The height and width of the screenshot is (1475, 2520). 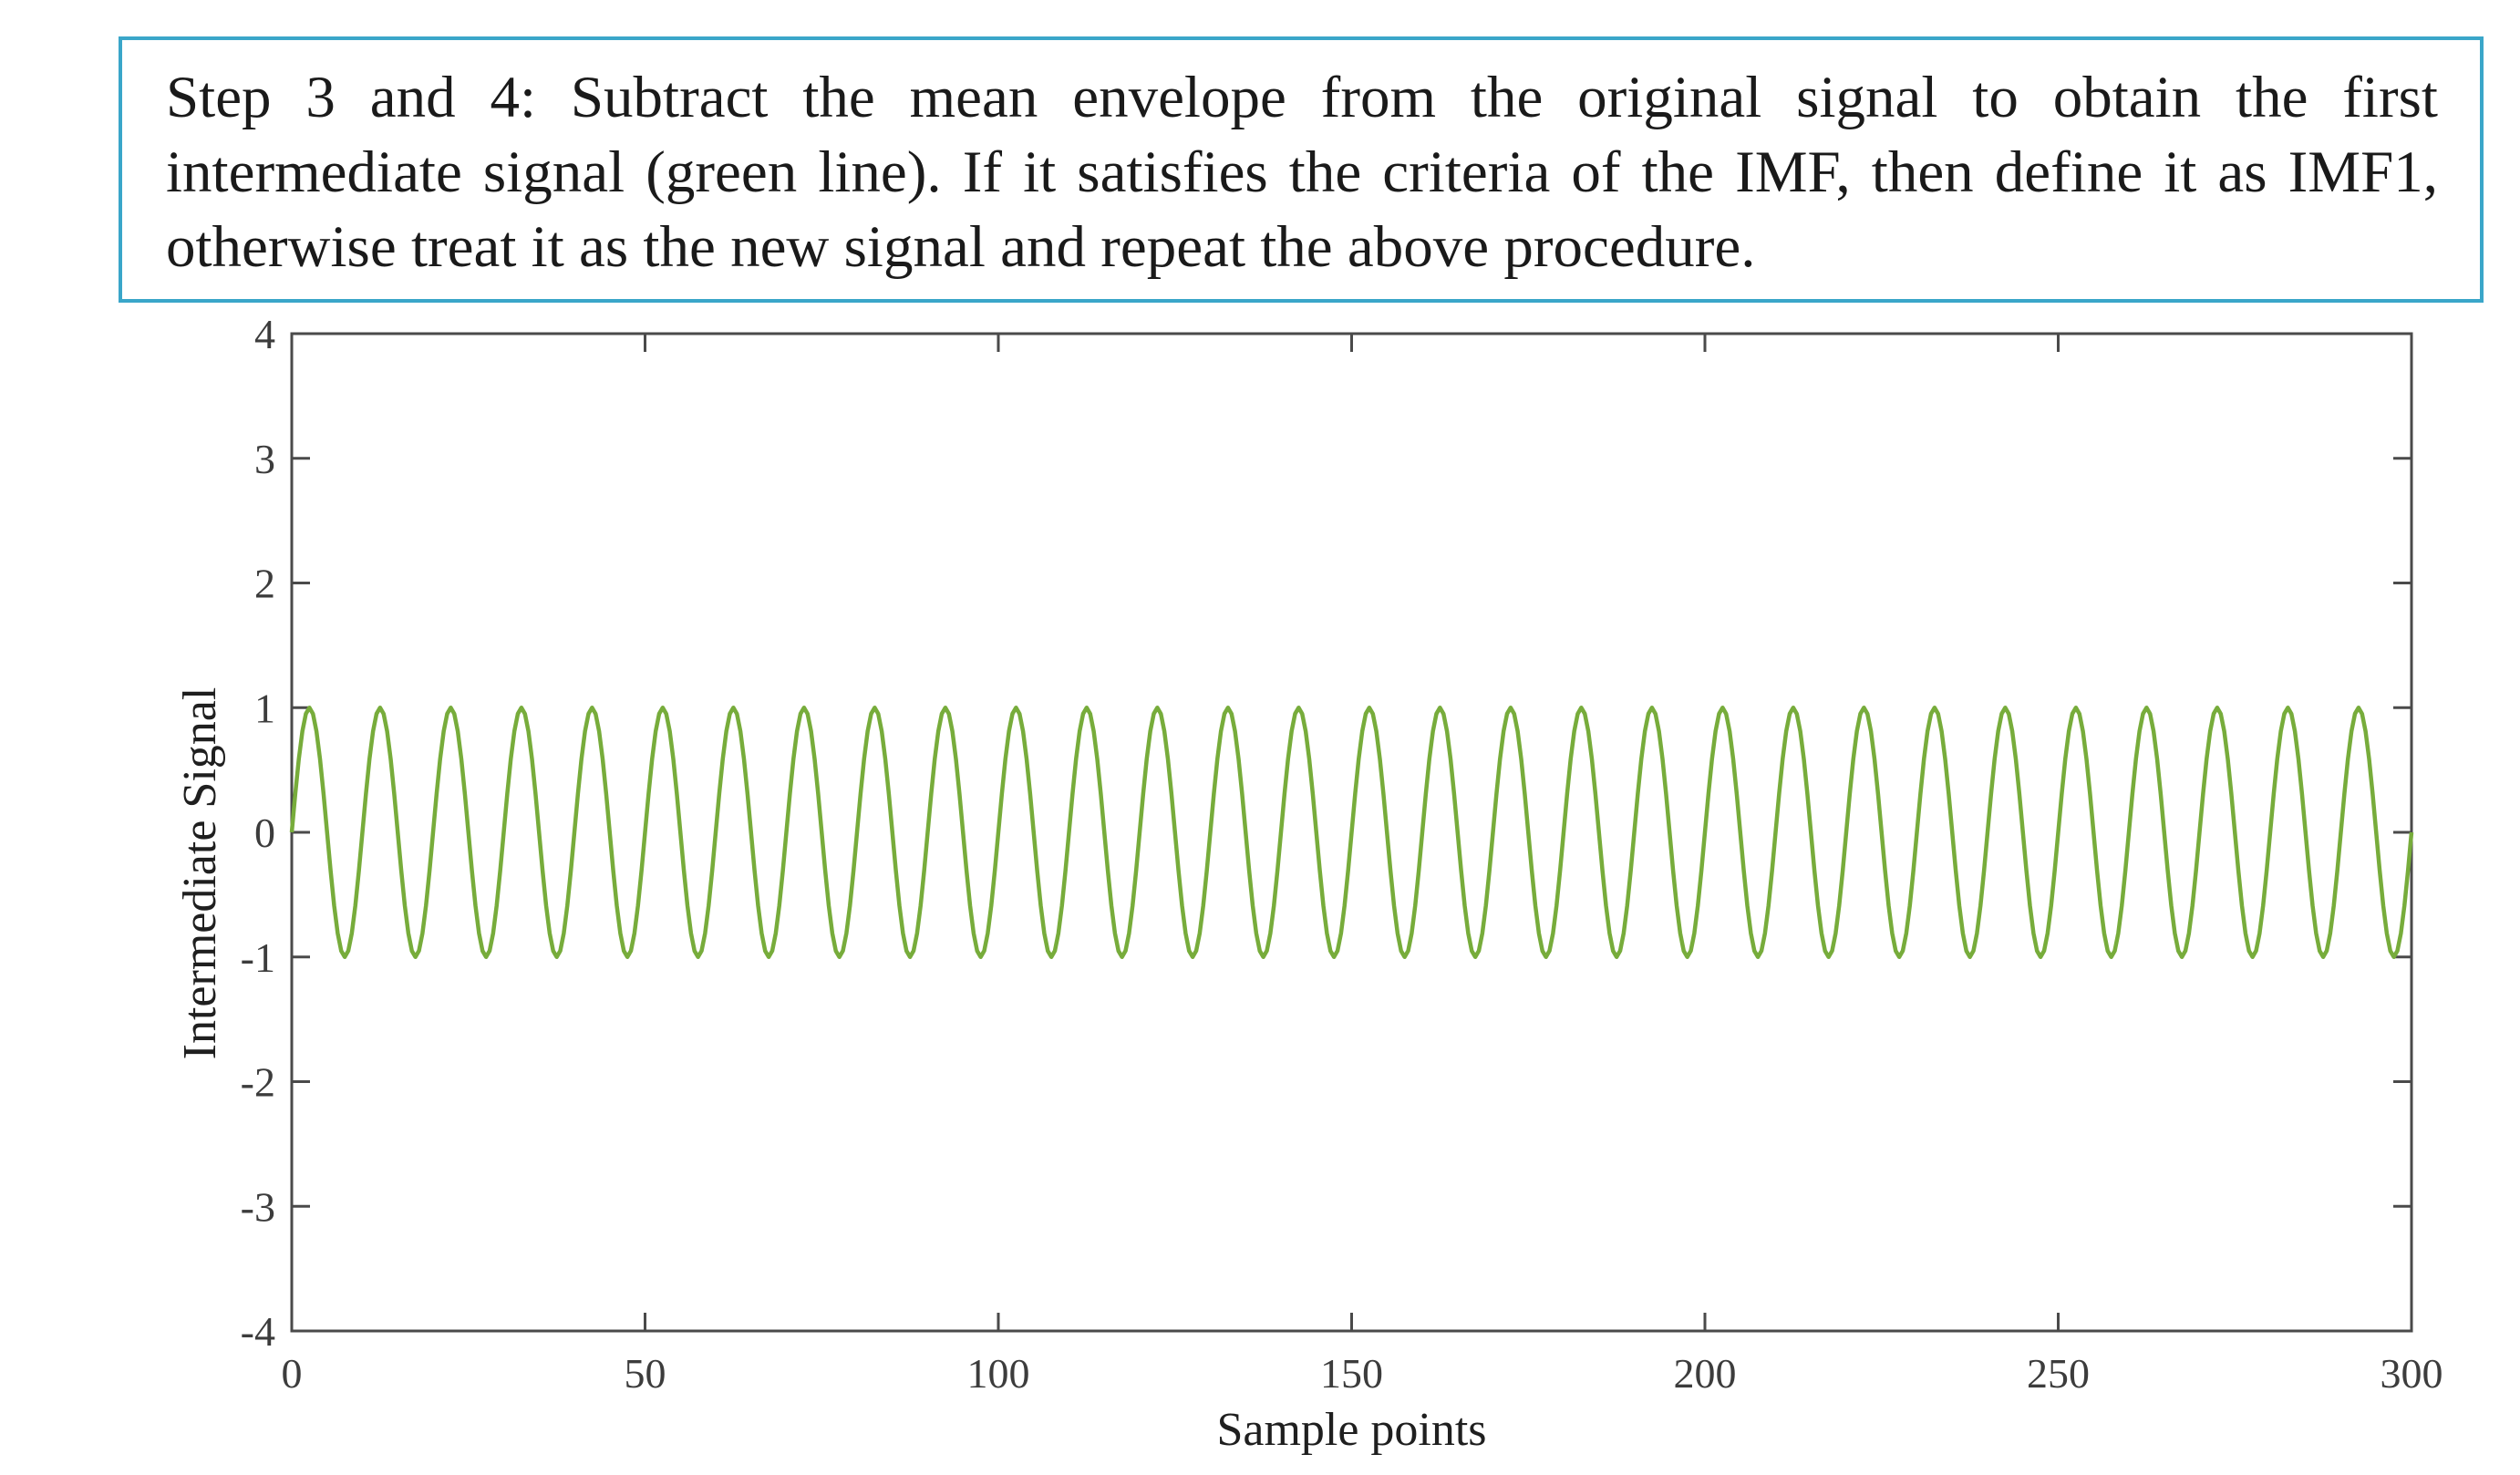 What do you see at coordinates (258, 1082) in the screenshot?
I see `y-tick-label: -2` at bounding box center [258, 1082].